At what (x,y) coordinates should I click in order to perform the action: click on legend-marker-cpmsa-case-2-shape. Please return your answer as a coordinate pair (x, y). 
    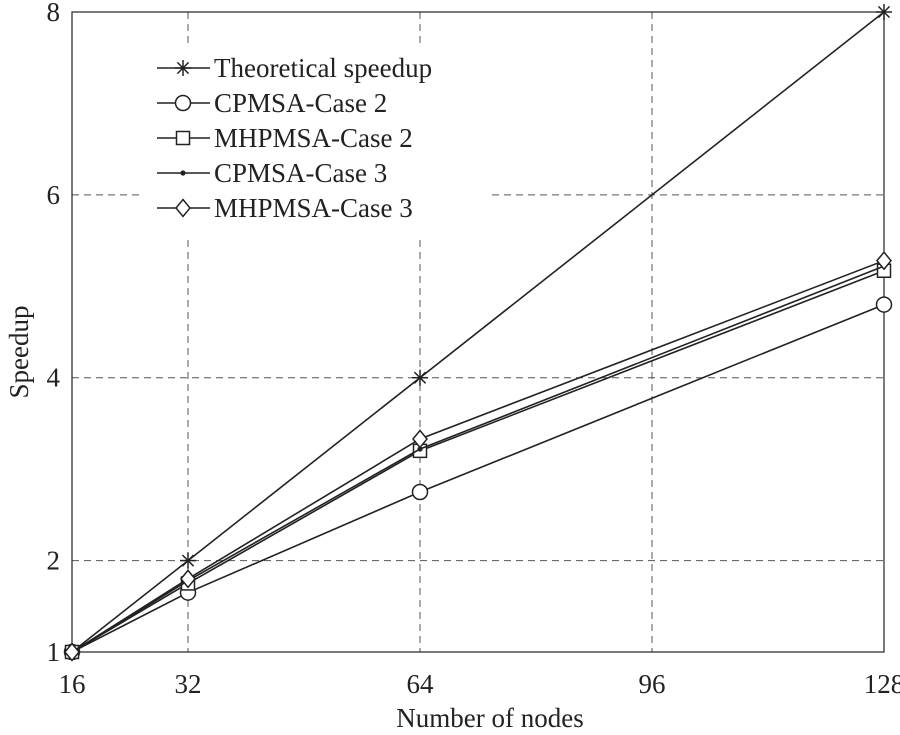
    Looking at the image, I should click on (183, 103).